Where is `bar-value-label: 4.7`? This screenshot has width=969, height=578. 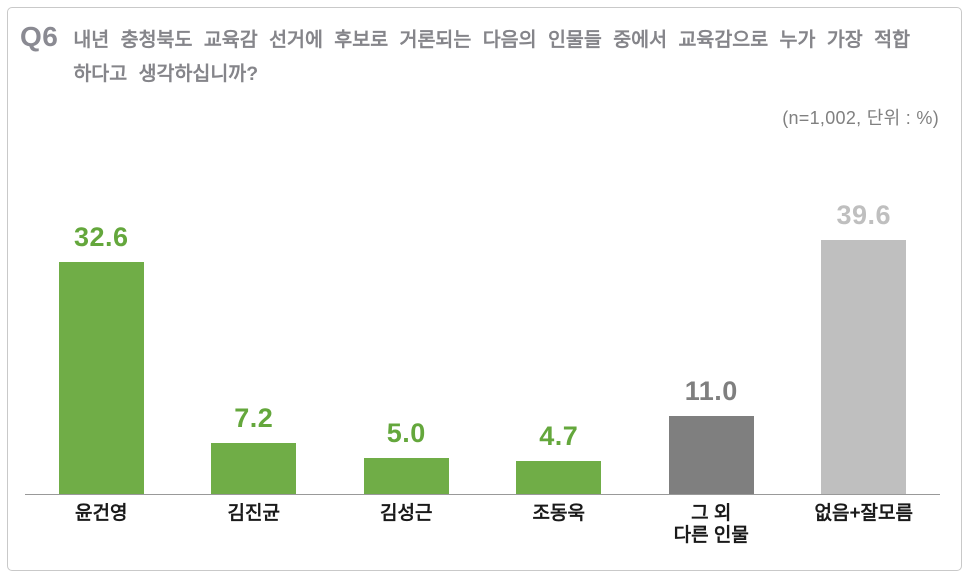 bar-value-label: 4.7 is located at coordinates (559, 436).